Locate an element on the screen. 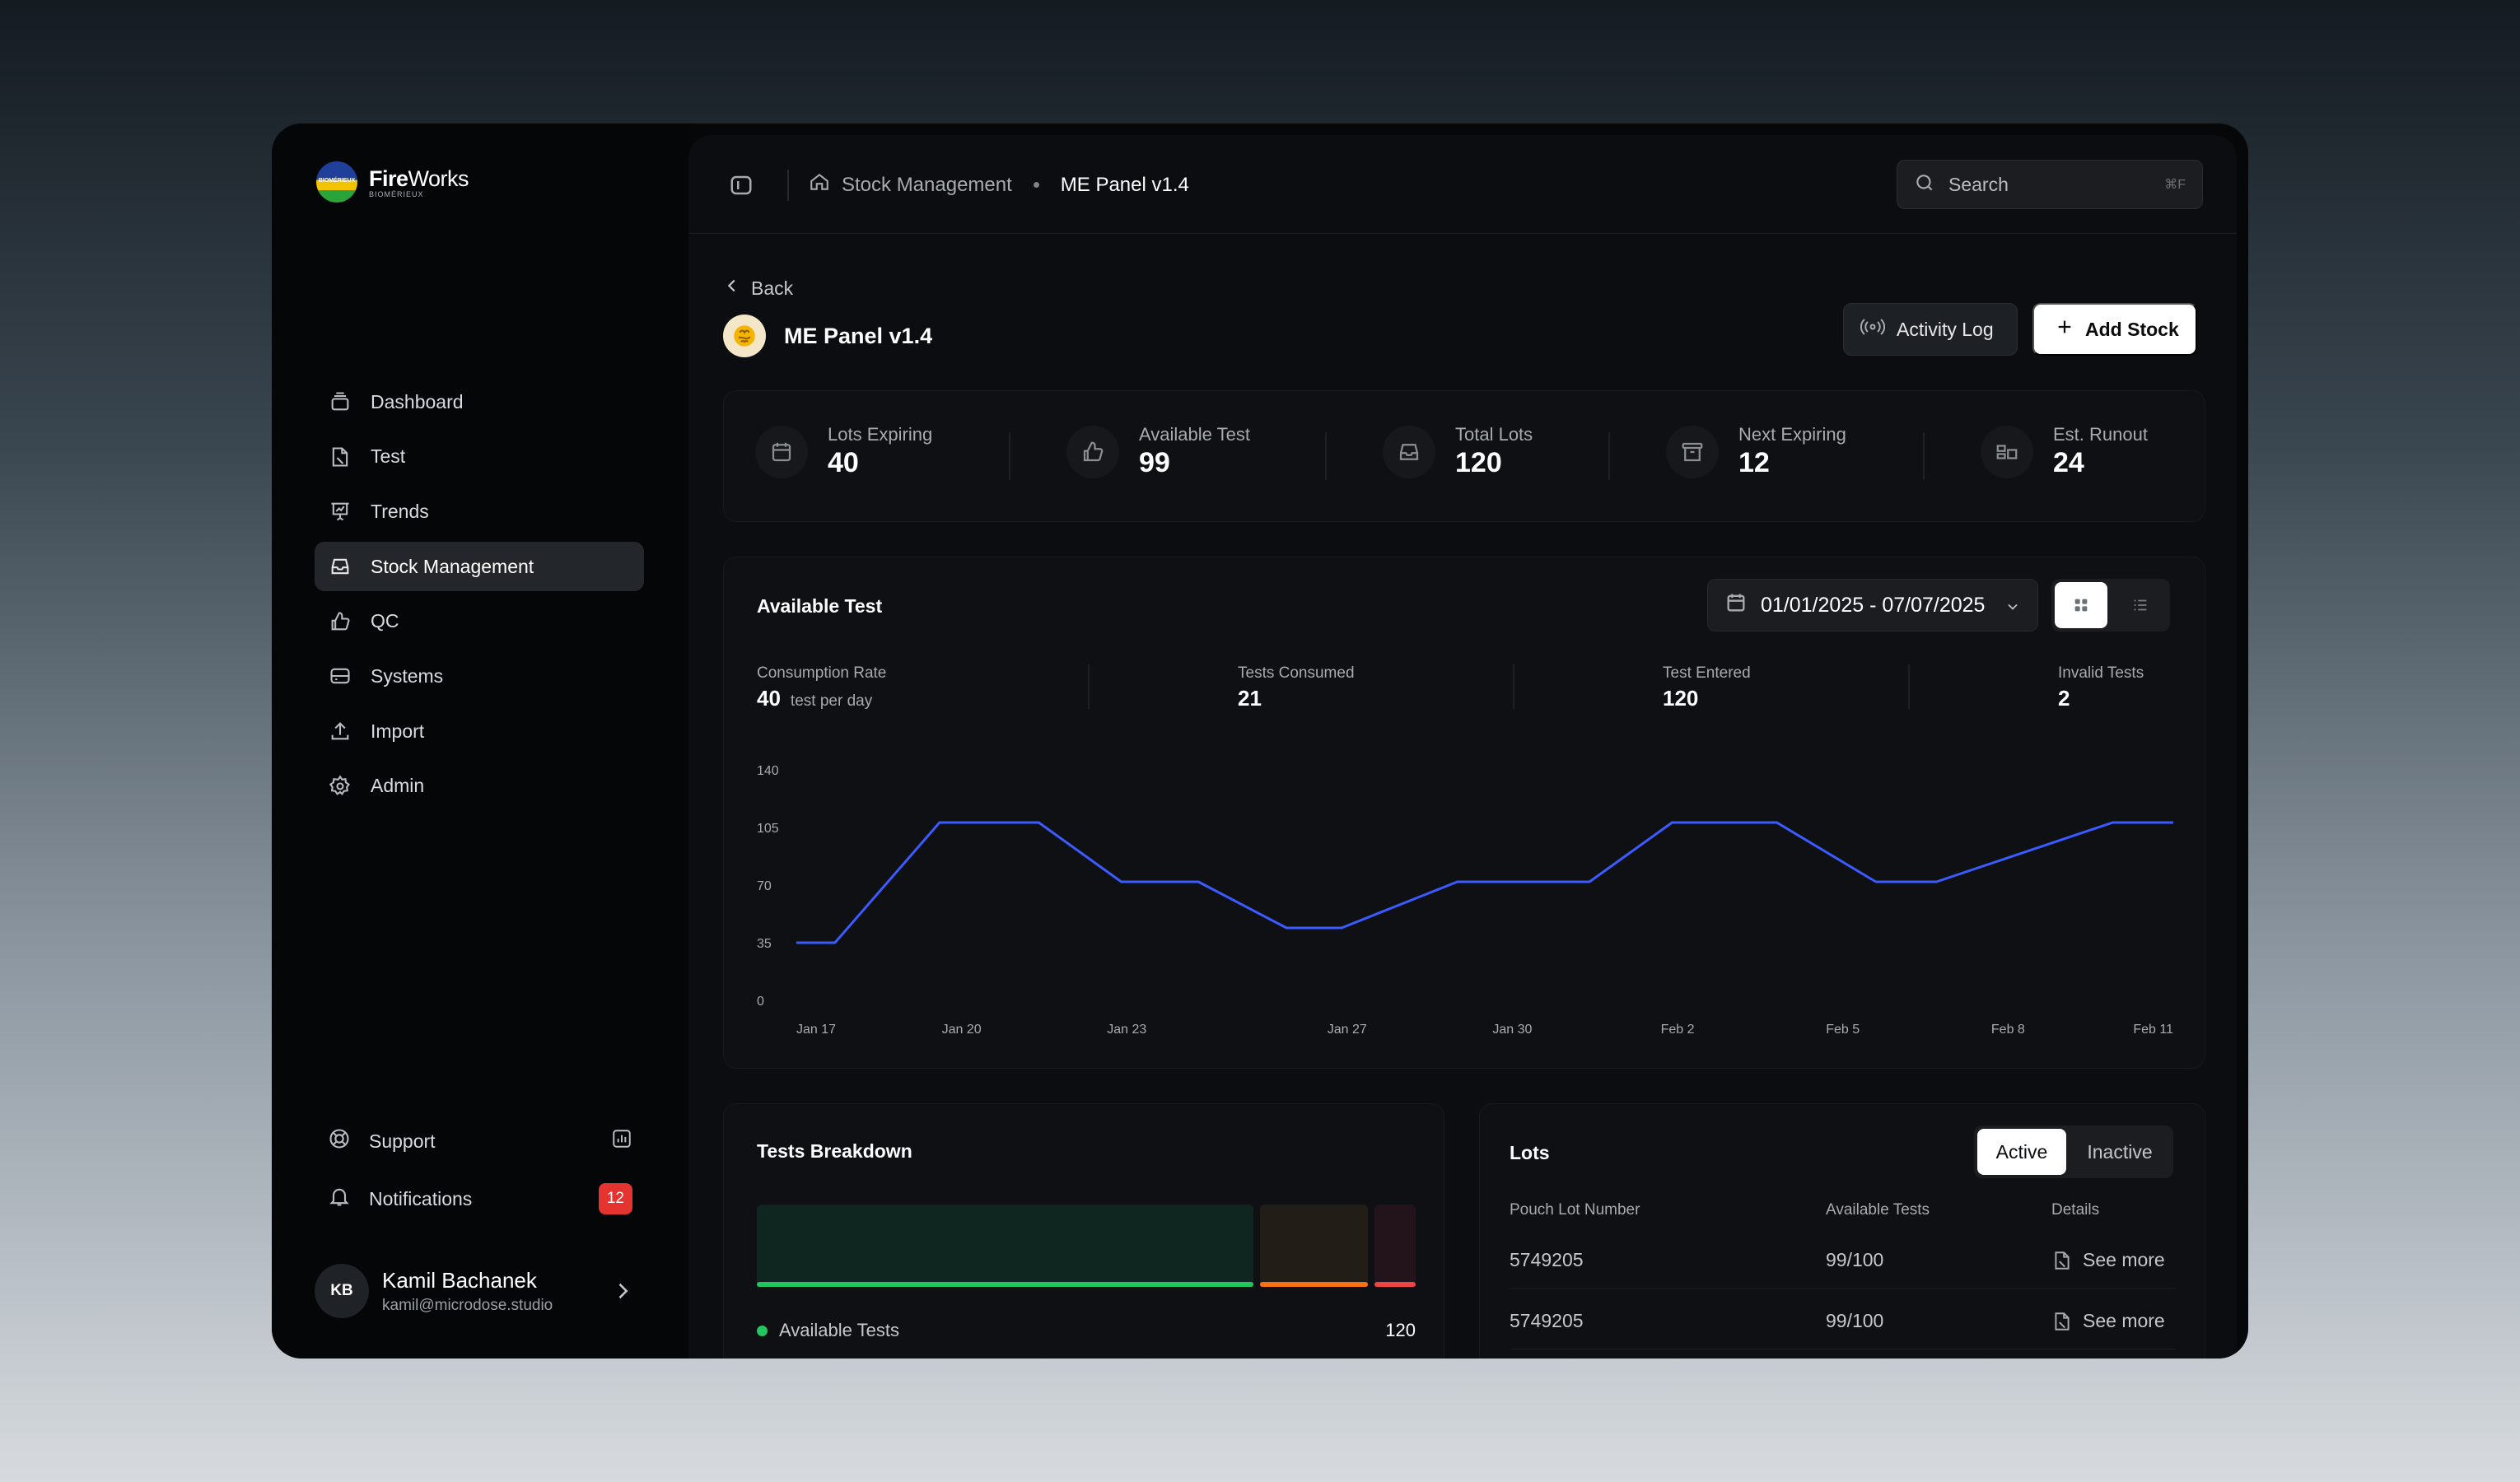  test-icon is located at coordinates (340, 457).